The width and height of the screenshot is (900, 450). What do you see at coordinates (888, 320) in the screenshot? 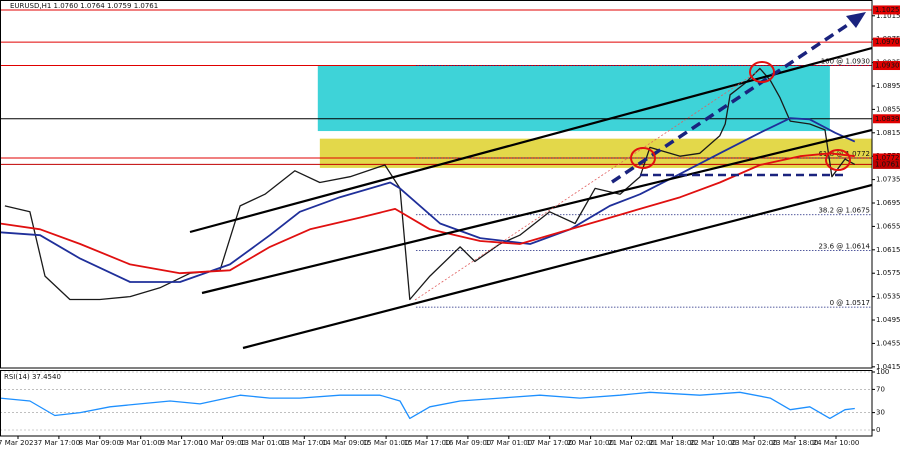
I see `y-tick-label: 1.0495` at bounding box center [888, 320].